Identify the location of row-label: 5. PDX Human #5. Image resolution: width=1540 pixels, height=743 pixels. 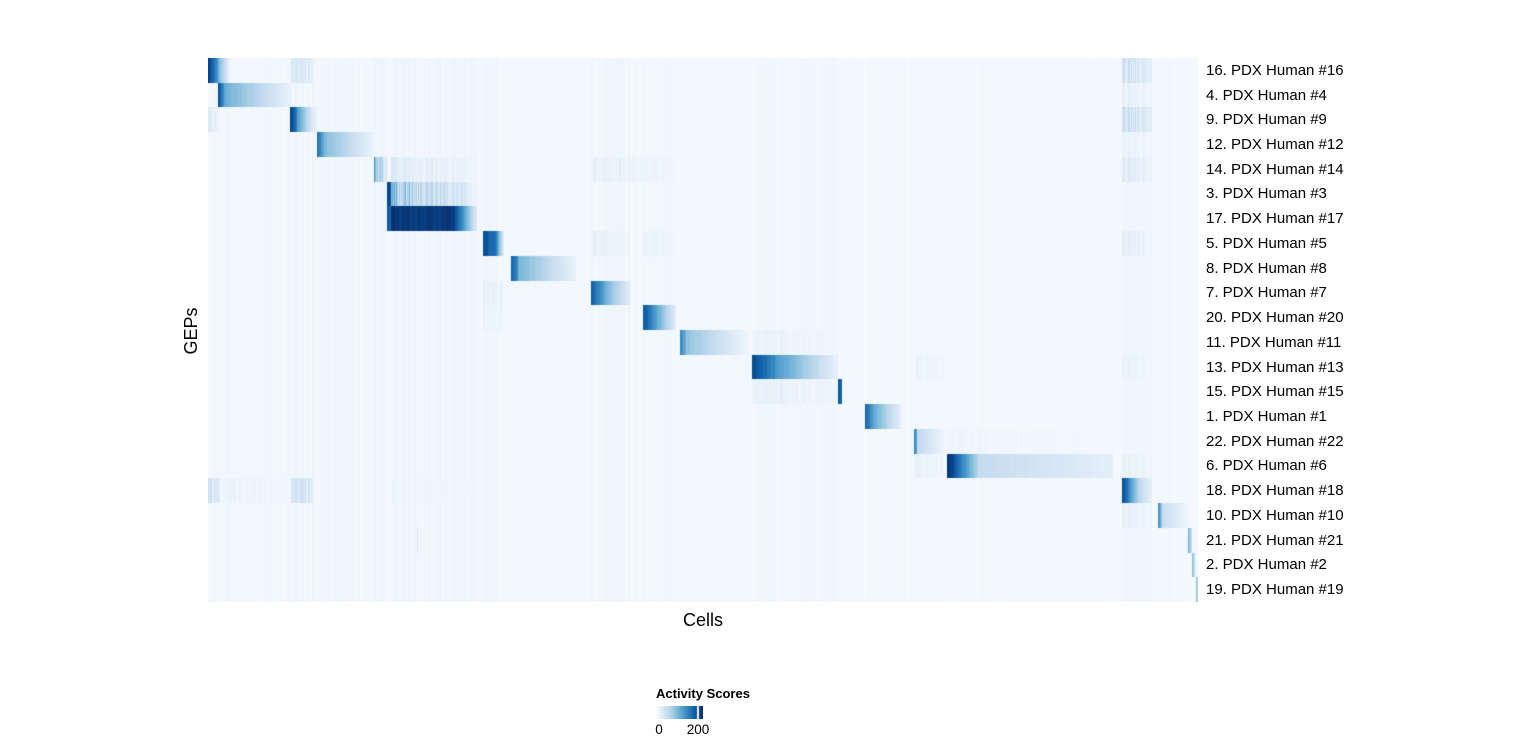
(1266, 243).